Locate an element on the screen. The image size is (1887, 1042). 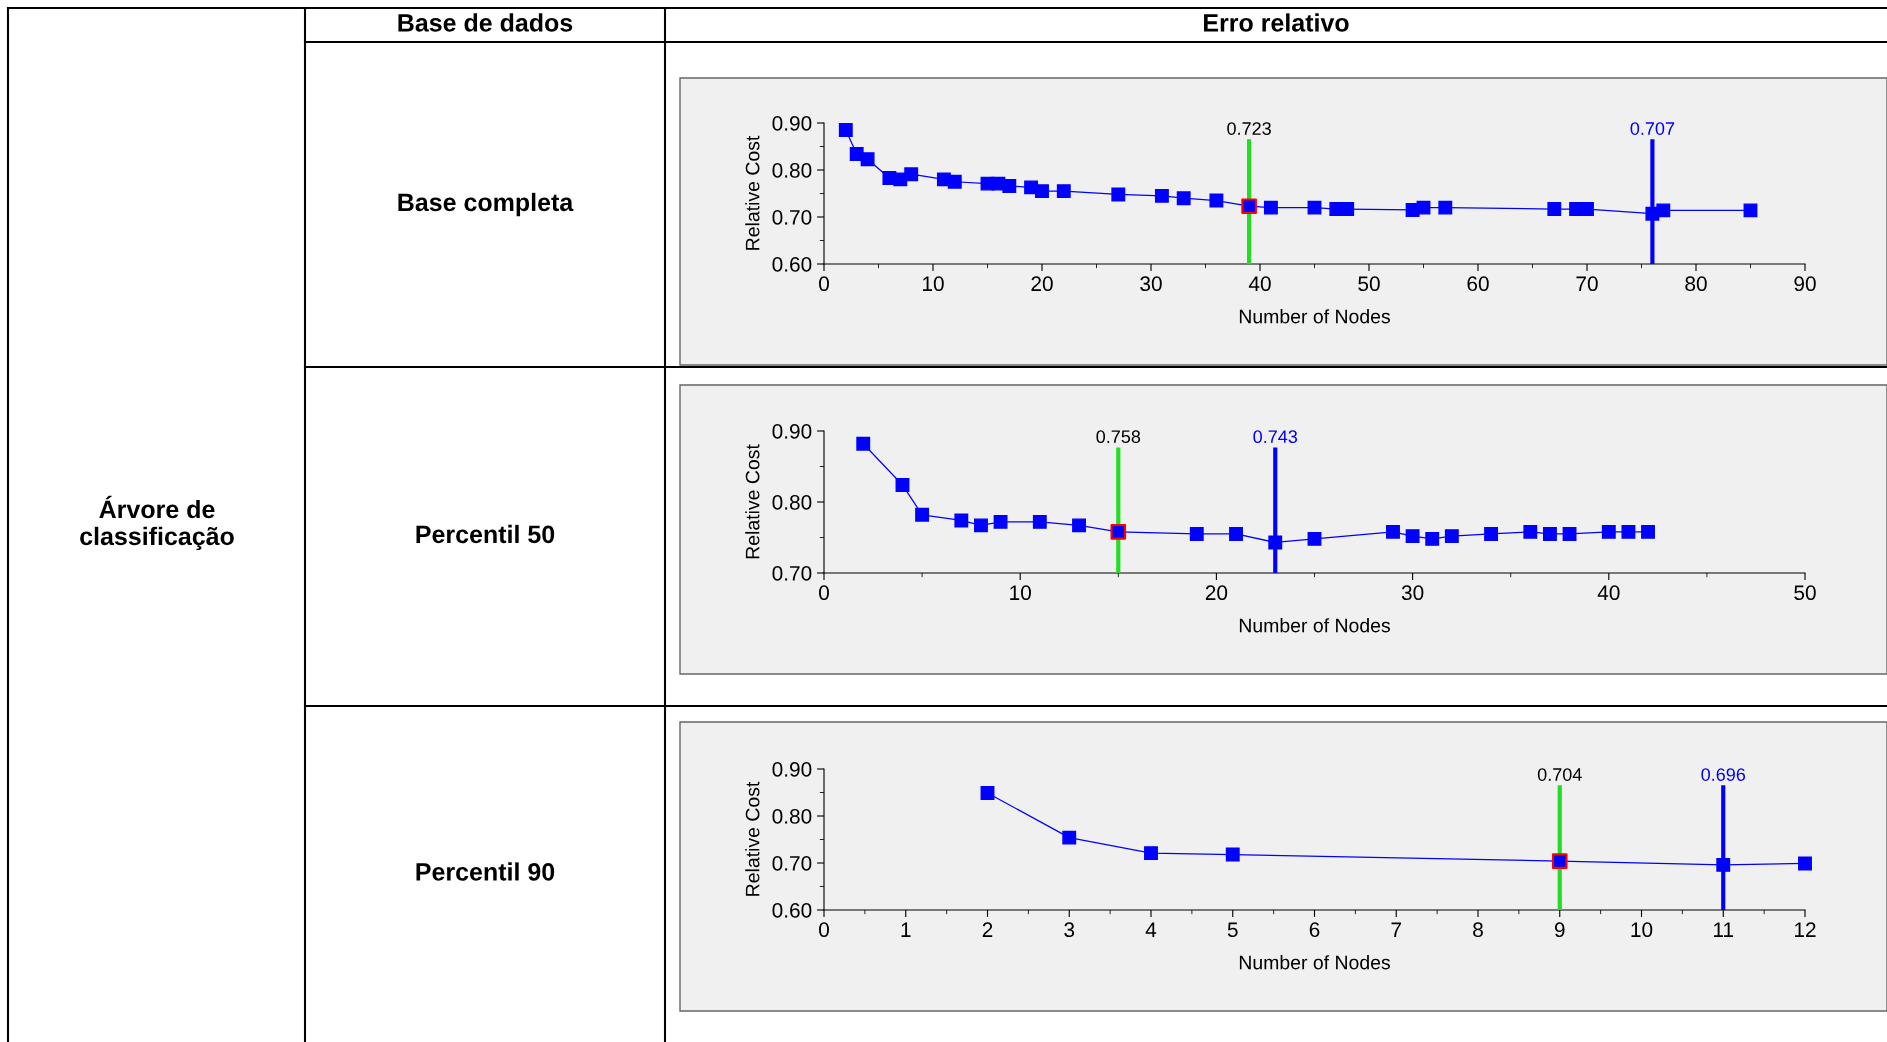
annotation: 0.758 is located at coordinates (1118, 437).